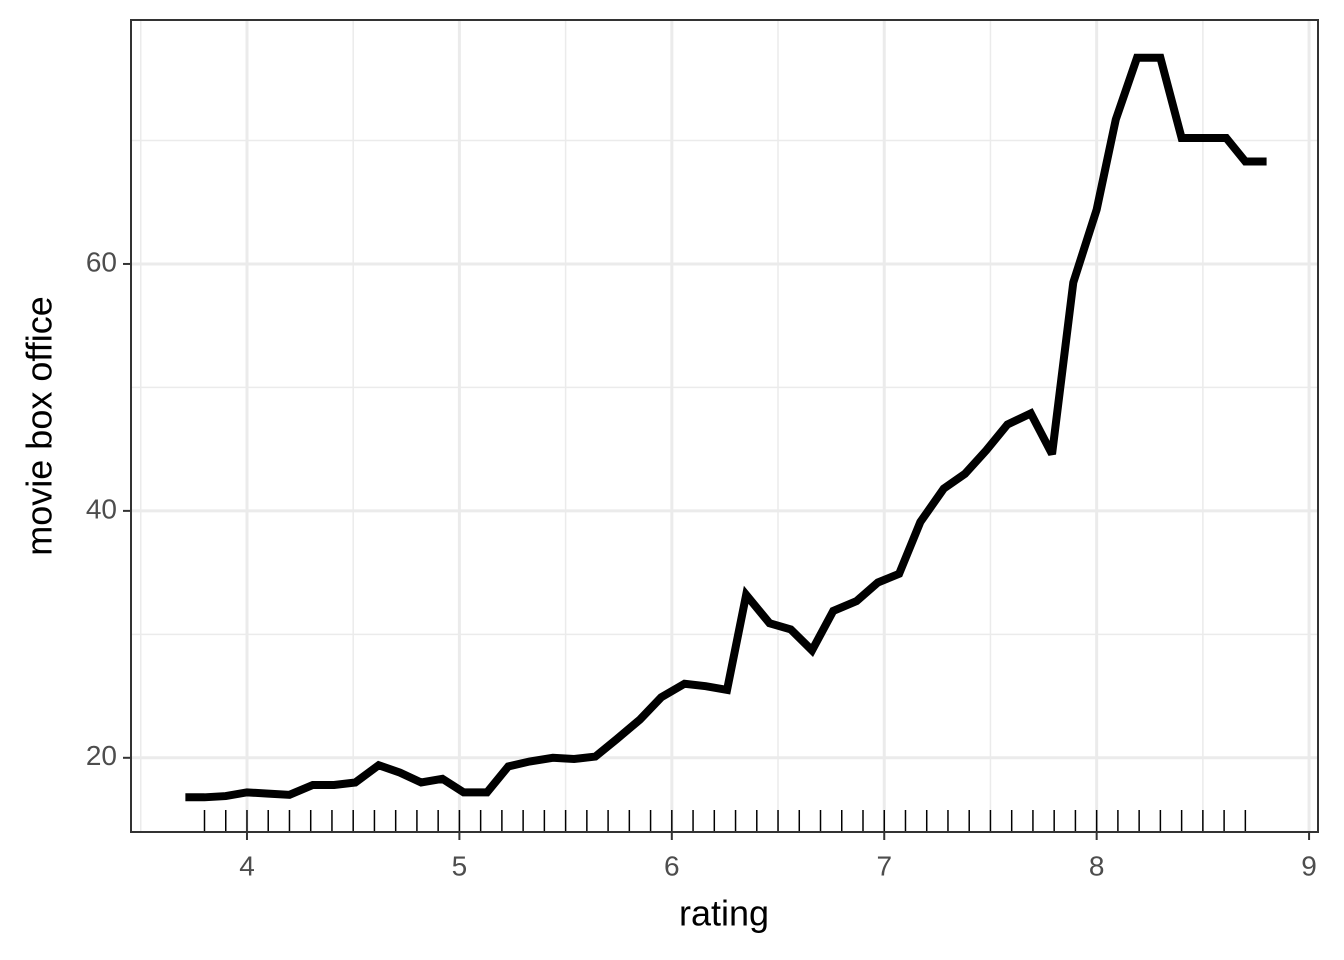  I want to click on x-tick-label: 7, so click(884, 865).